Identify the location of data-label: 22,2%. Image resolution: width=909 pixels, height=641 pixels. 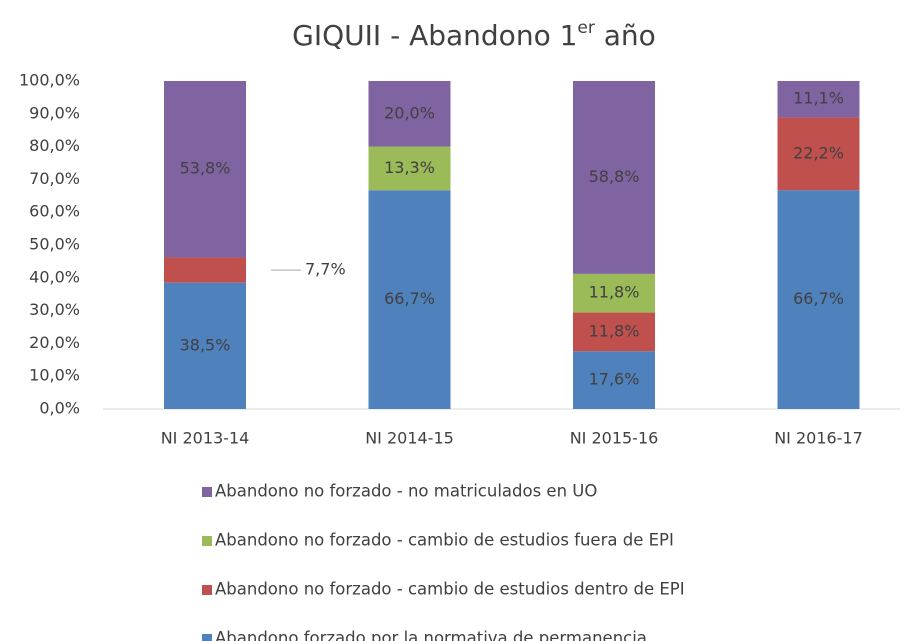
(818, 152).